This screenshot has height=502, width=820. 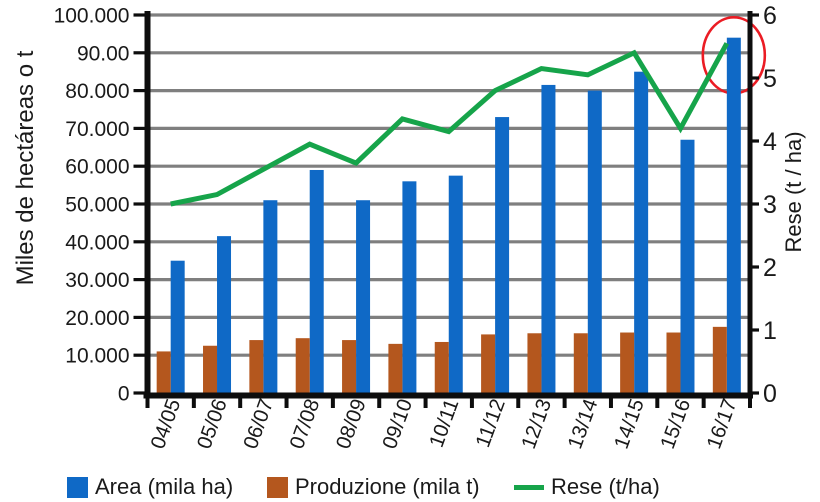 I want to click on y-axis-label-left: 70.000, so click(x=97, y=129).